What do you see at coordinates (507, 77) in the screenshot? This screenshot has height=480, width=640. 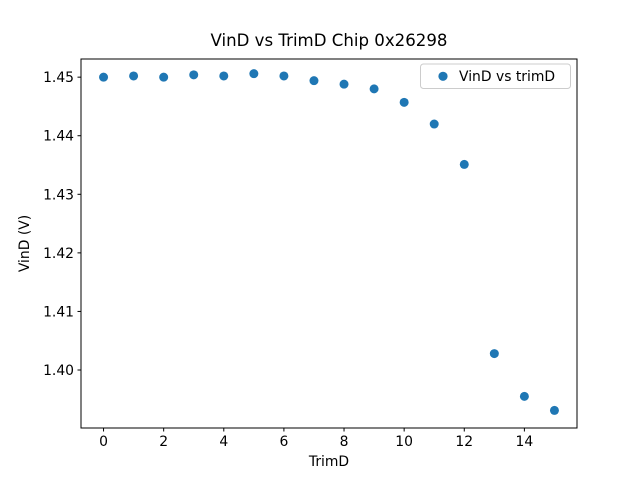 I see `legend-label: VinD vs trimD` at bounding box center [507, 77].